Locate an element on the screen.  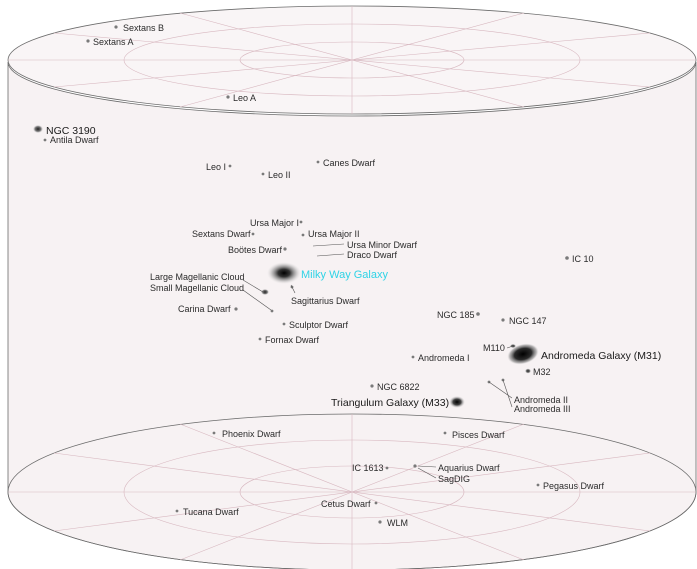
label-antila-dwarf: Antila Dwarf is located at coordinates (74, 140).